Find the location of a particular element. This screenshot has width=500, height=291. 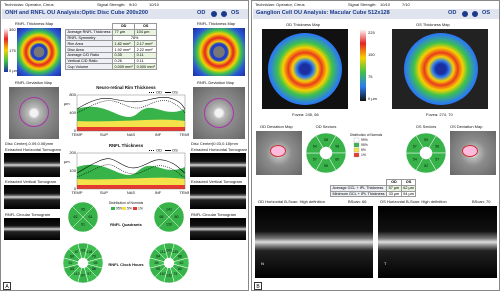

od-thickness-title: RNFL Thickness Map is located at coordinates (34, 23).